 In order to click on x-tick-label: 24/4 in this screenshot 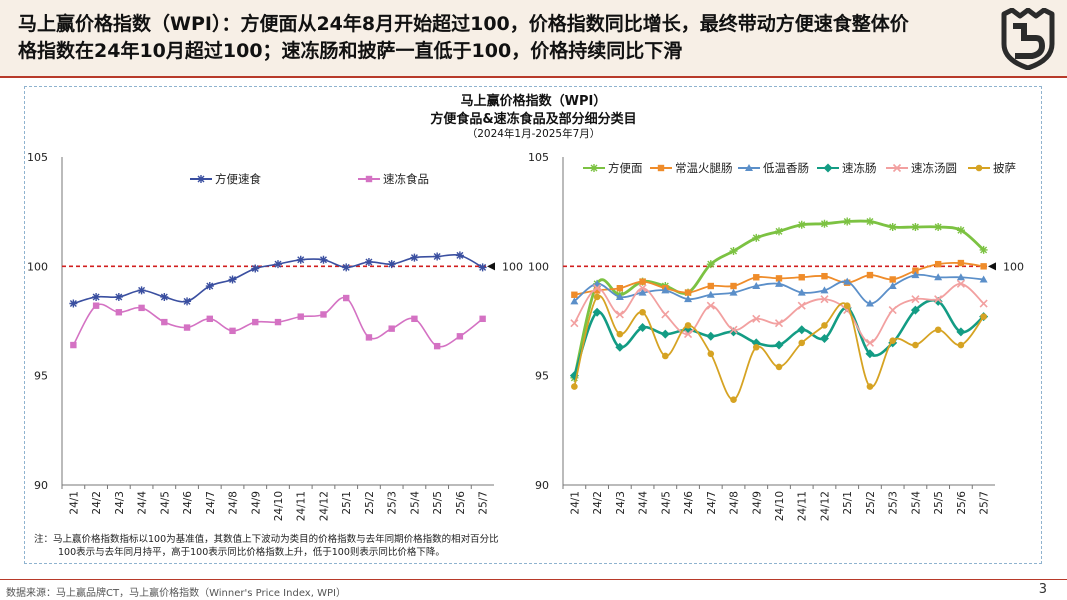, I will do `click(644, 503)`.